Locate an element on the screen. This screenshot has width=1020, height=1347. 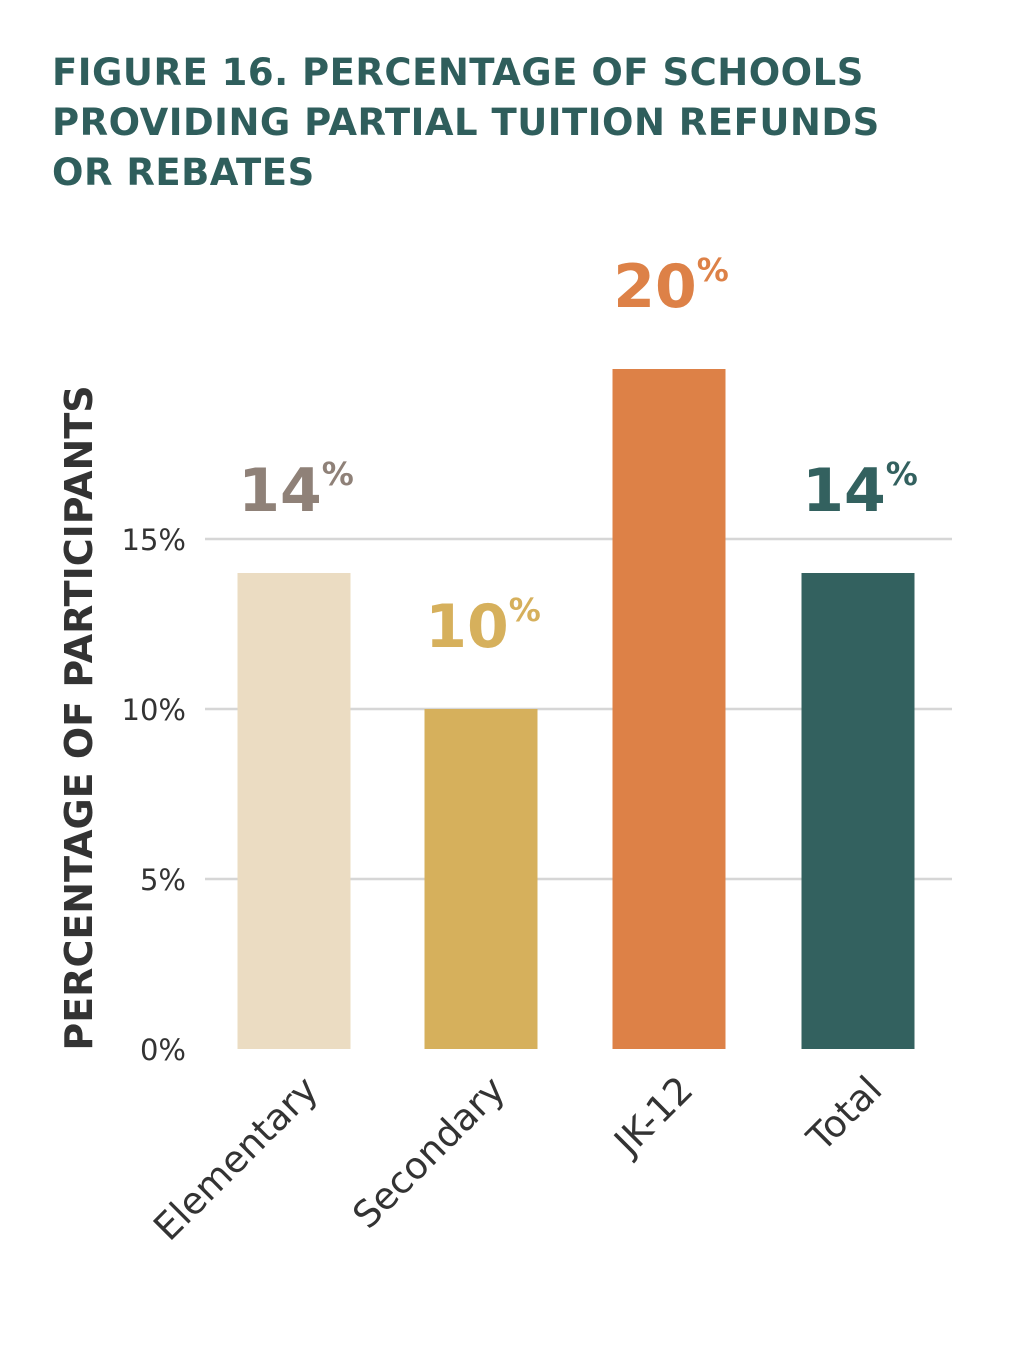
y-tick-label: 5% is located at coordinates (163, 880).